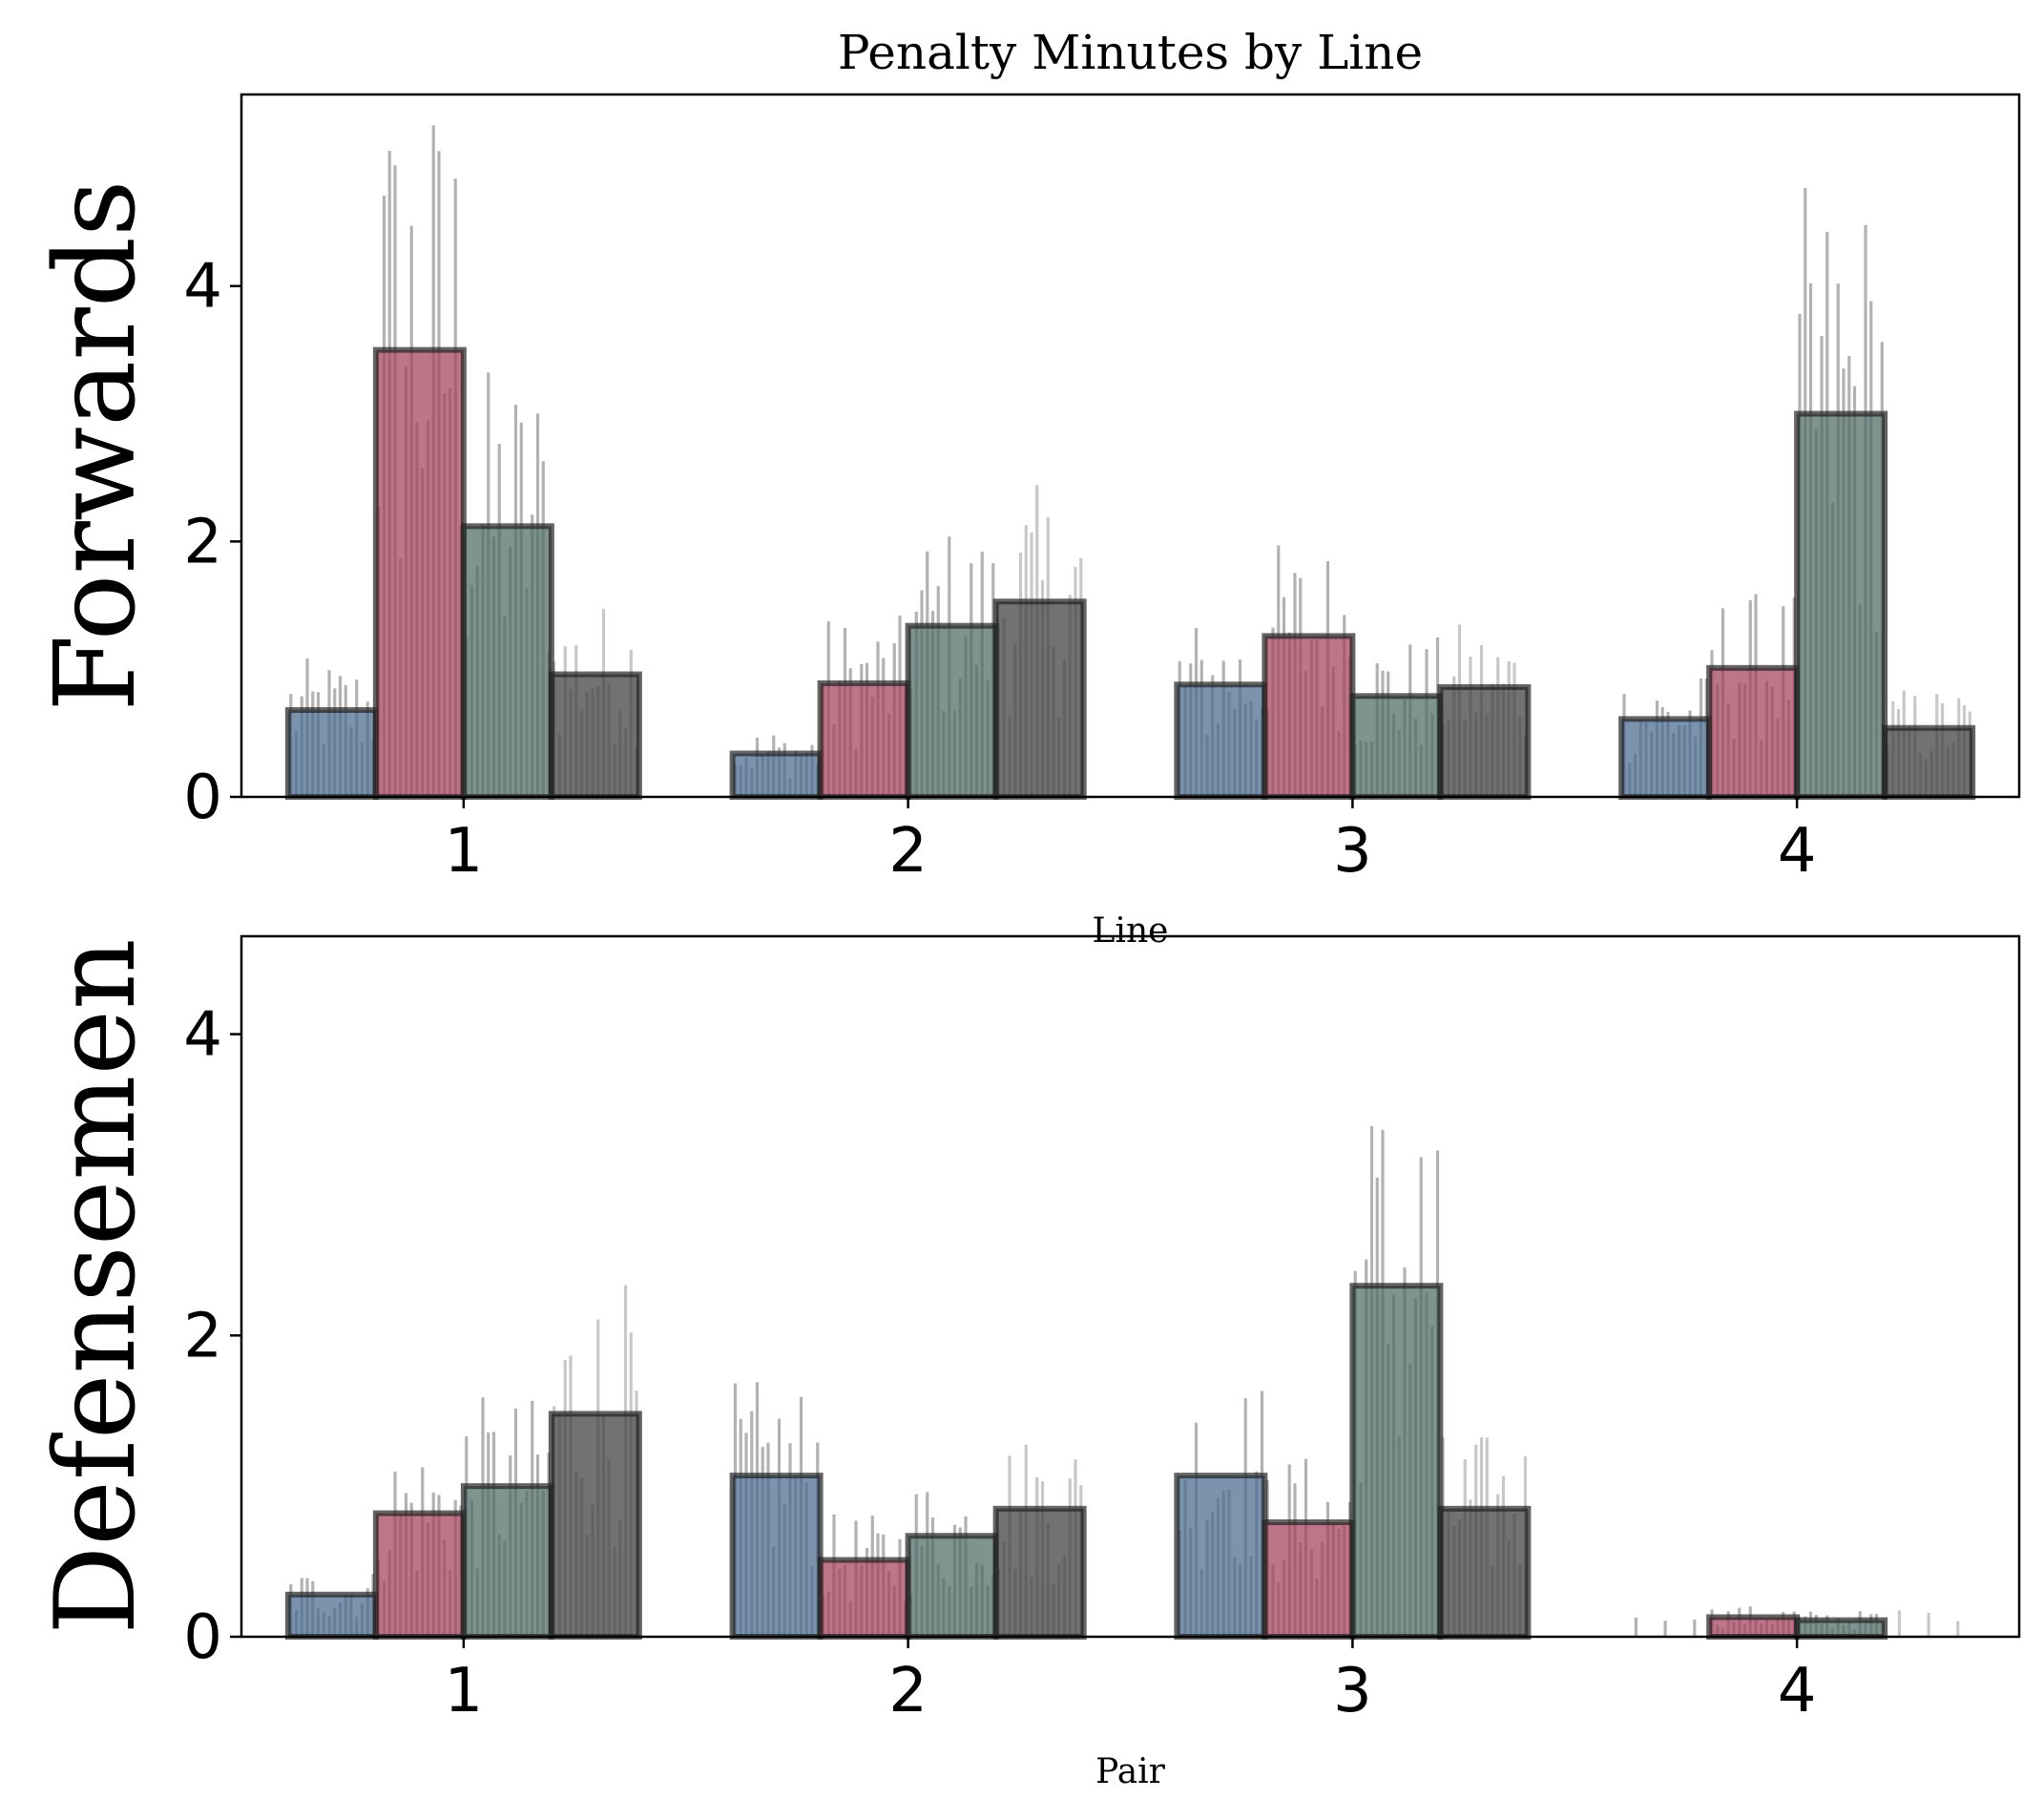 This screenshot has width=2044, height=1820. What do you see at coordinates (1131, 931) in the screenshot?
I see `x-axis-label: Line` at bounding box center [1131, 931].